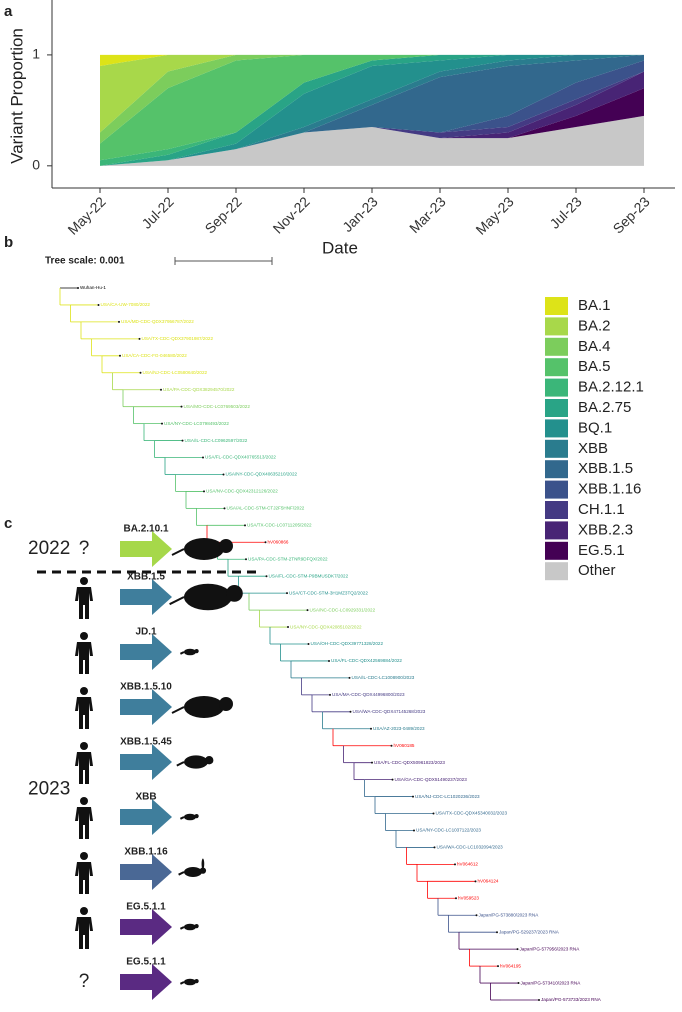  I want to click on leaf-label: USA/PA-CDC-STM-2TNR9DFQX/2022, so click(288, 558).